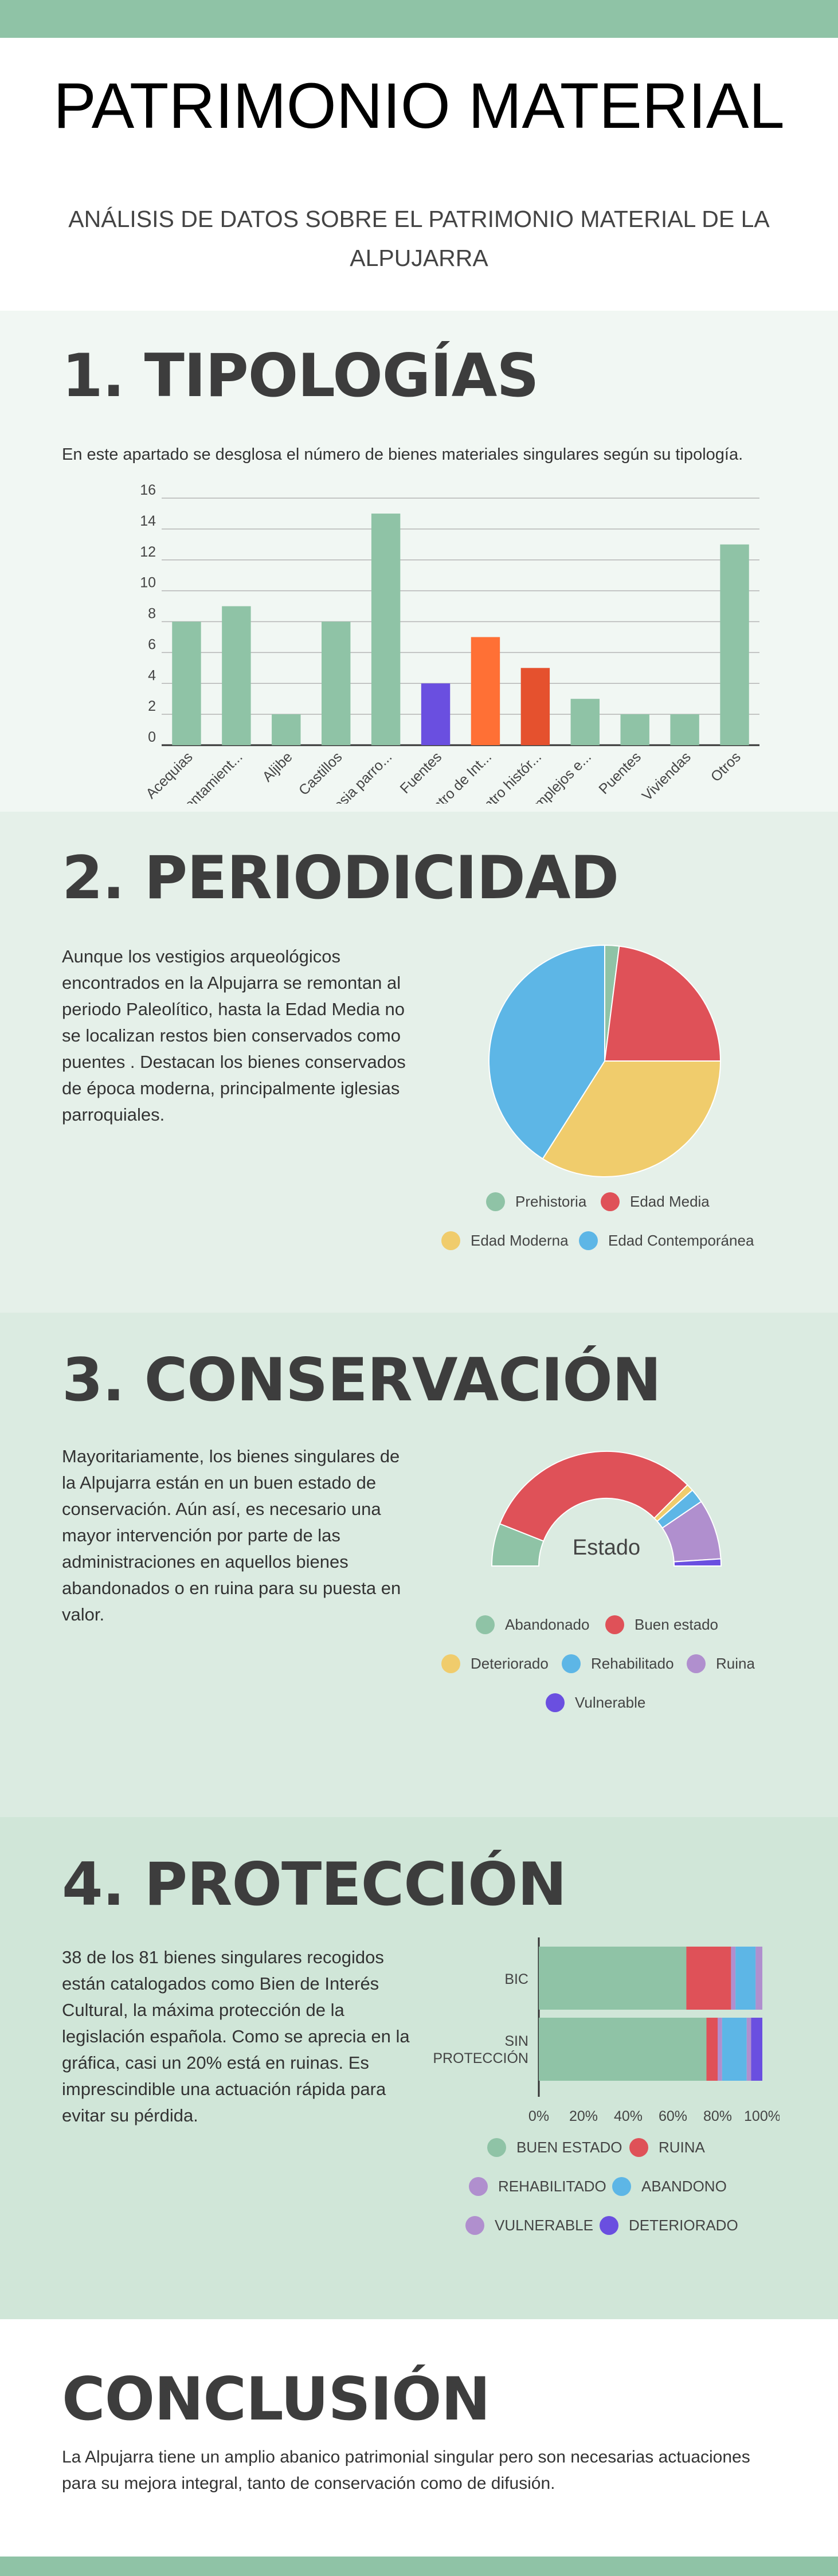 This screenshot has height=2576, width=838. I want to click on legend-item: Edad Media, so click(655, 1201).